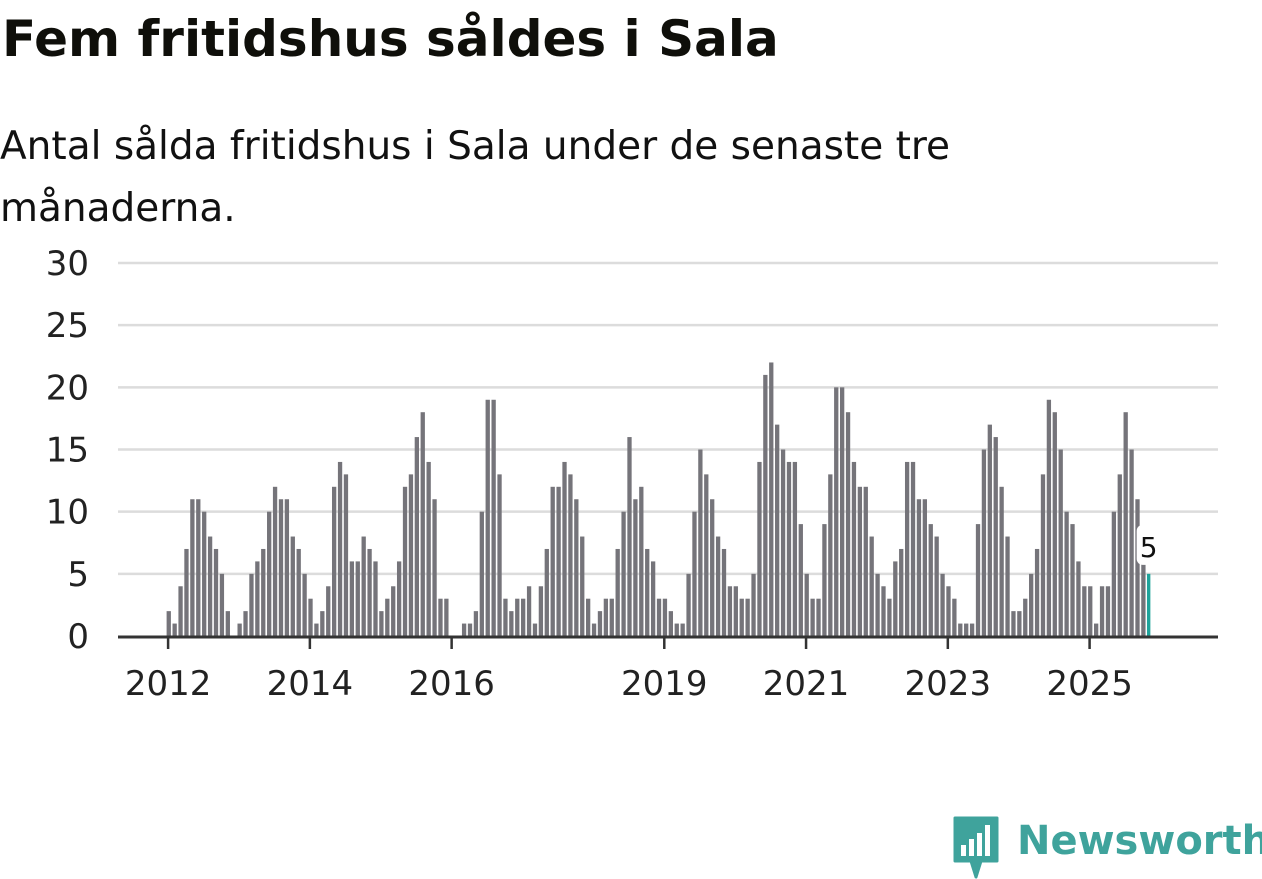 The width and height of the screenshot is (1262, 879). I want to click on y-tick-label-30: 30, so click(67, 264).